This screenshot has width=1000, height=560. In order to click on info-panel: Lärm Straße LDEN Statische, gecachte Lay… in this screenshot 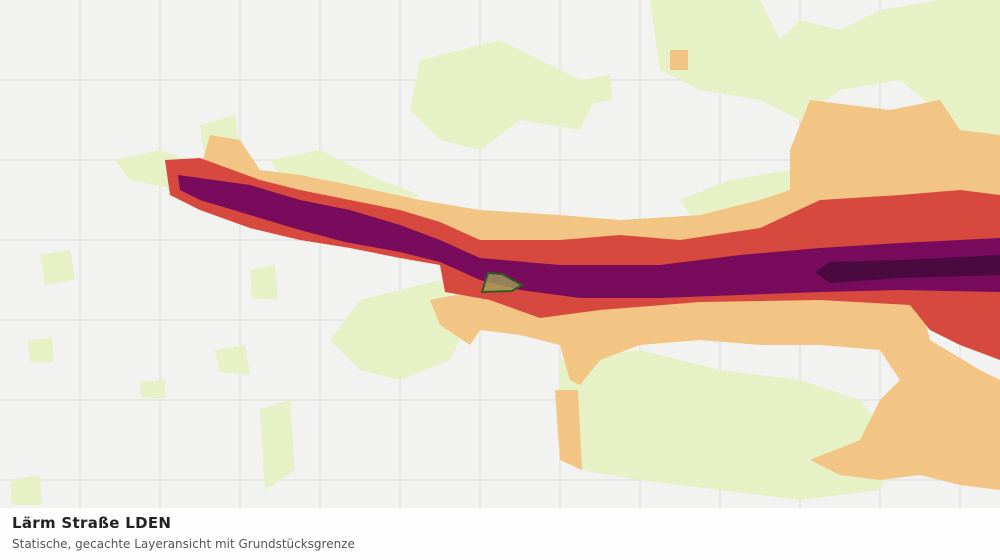, I will do `click(500, 534)`.